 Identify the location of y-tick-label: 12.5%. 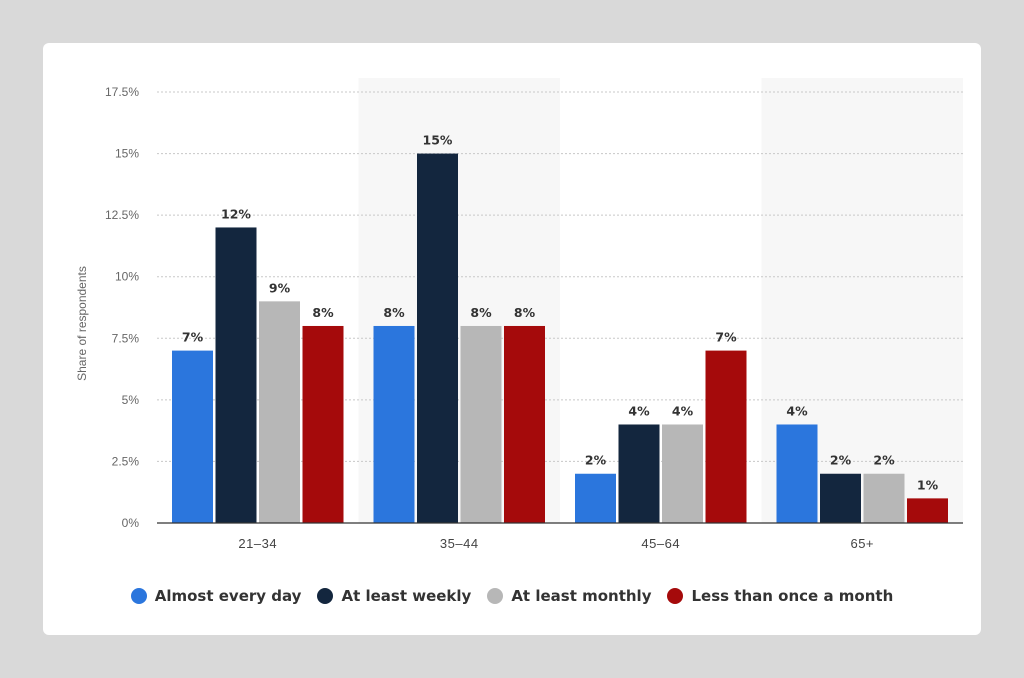
(122, 215).